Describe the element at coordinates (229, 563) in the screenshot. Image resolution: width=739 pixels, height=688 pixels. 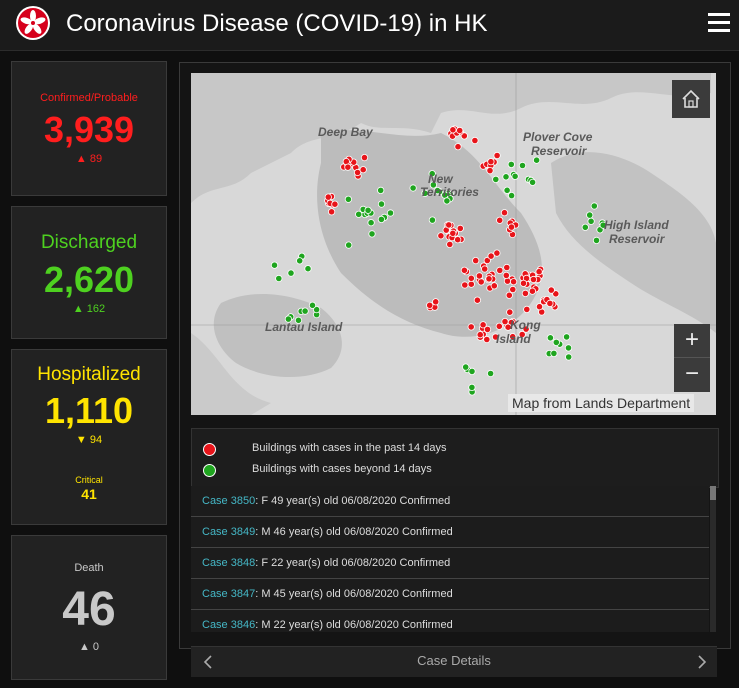
I see `case-id-link: Case 3848` at that location.